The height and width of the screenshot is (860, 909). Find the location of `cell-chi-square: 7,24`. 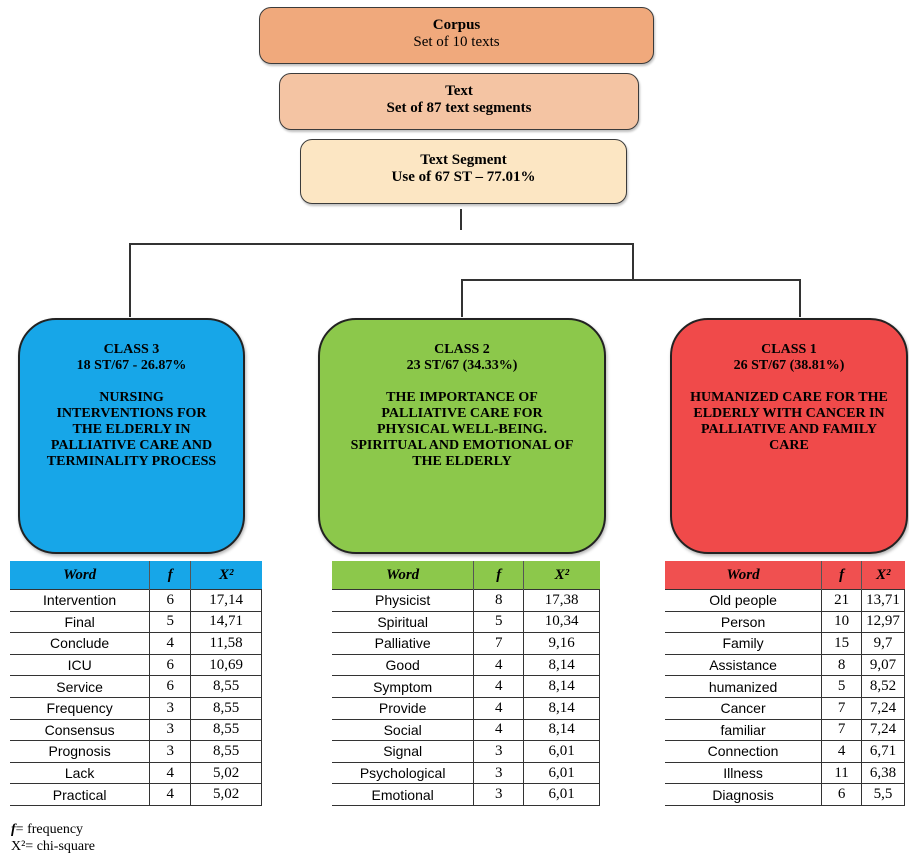

cell-chi-square: 7,24 is located at coordinates (883, 730).